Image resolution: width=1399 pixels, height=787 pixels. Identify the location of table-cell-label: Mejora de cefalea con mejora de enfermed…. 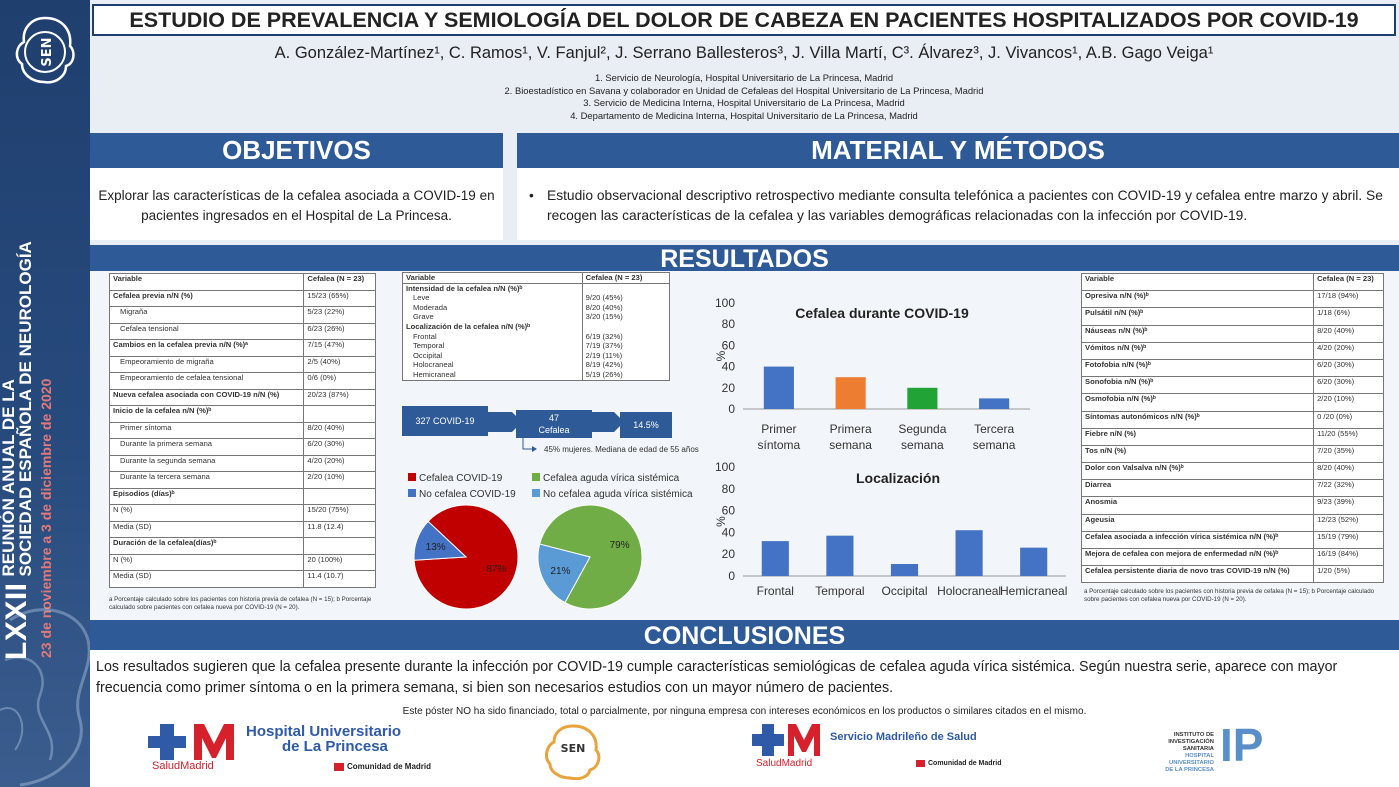
(1197, 557).